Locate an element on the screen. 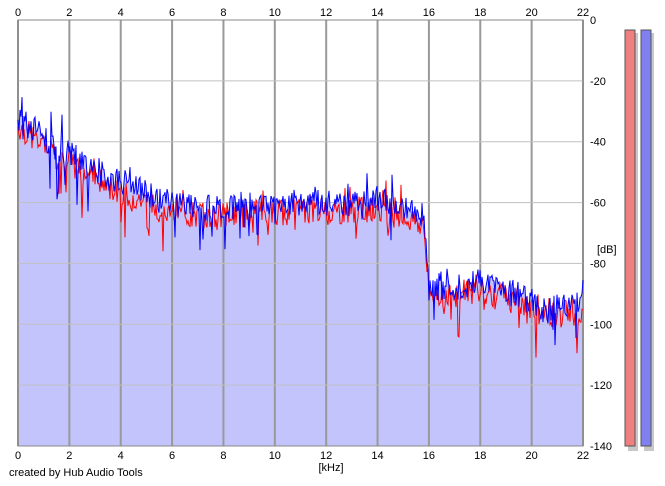 Image resolution: width=665 pixels, height=486 pixels. x-tick-label-bottom: 18 is located at coordinates (480, 456).